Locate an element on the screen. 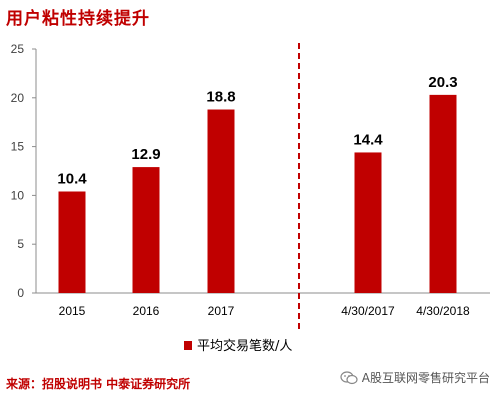 Image resolution: width=498 pixels, height=400 pixels. legend: 平均交易笔数/人 is located at coordinates (238, 346).